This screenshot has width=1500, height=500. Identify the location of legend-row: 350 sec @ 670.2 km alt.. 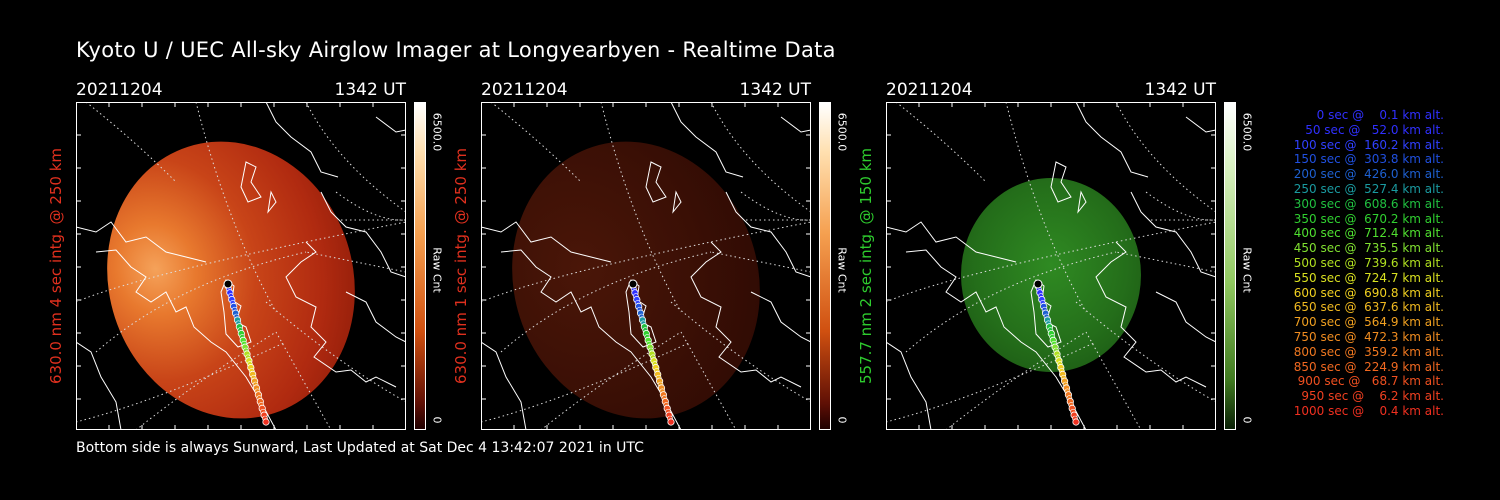
(1366, 218).